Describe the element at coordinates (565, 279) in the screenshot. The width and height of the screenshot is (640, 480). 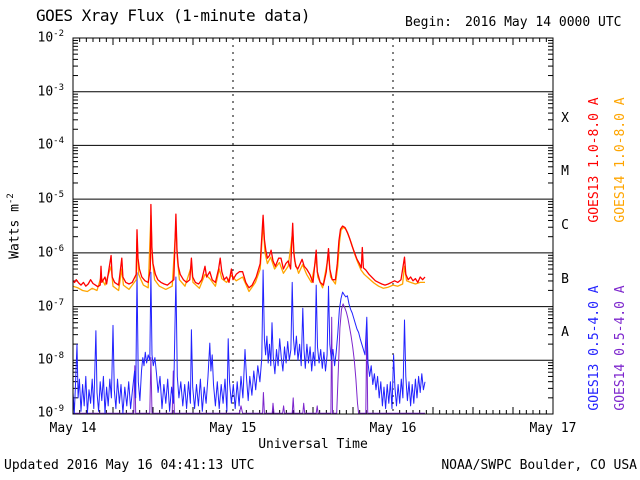
I see `flare-class-letter: B` at that location.